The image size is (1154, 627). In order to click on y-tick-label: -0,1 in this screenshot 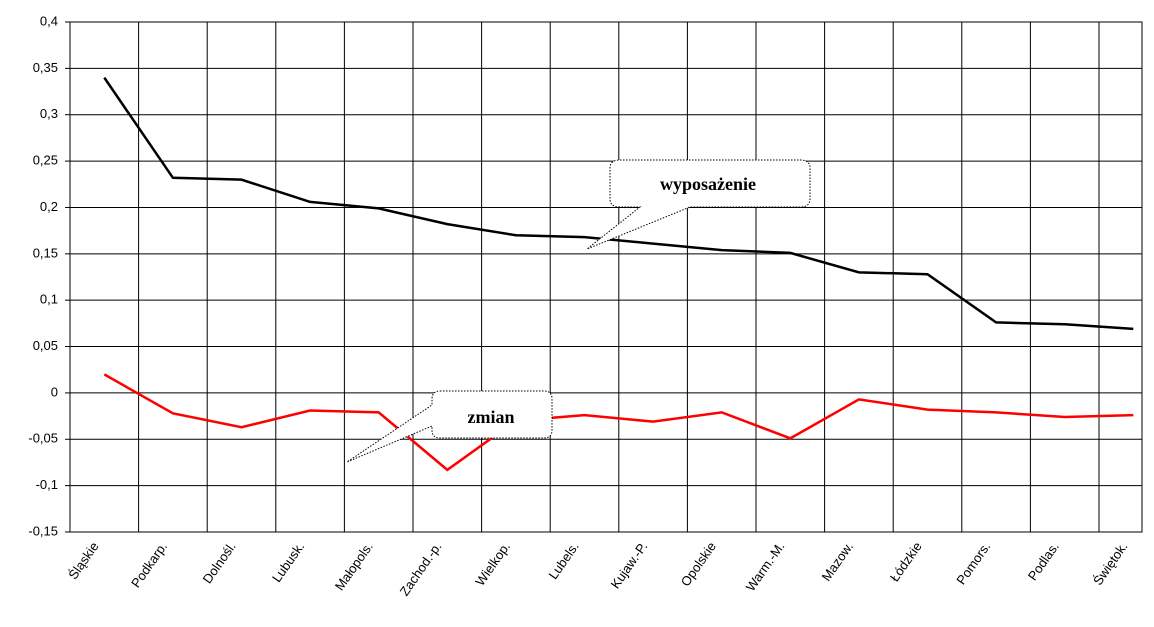, I will do `click(47, 484)`.